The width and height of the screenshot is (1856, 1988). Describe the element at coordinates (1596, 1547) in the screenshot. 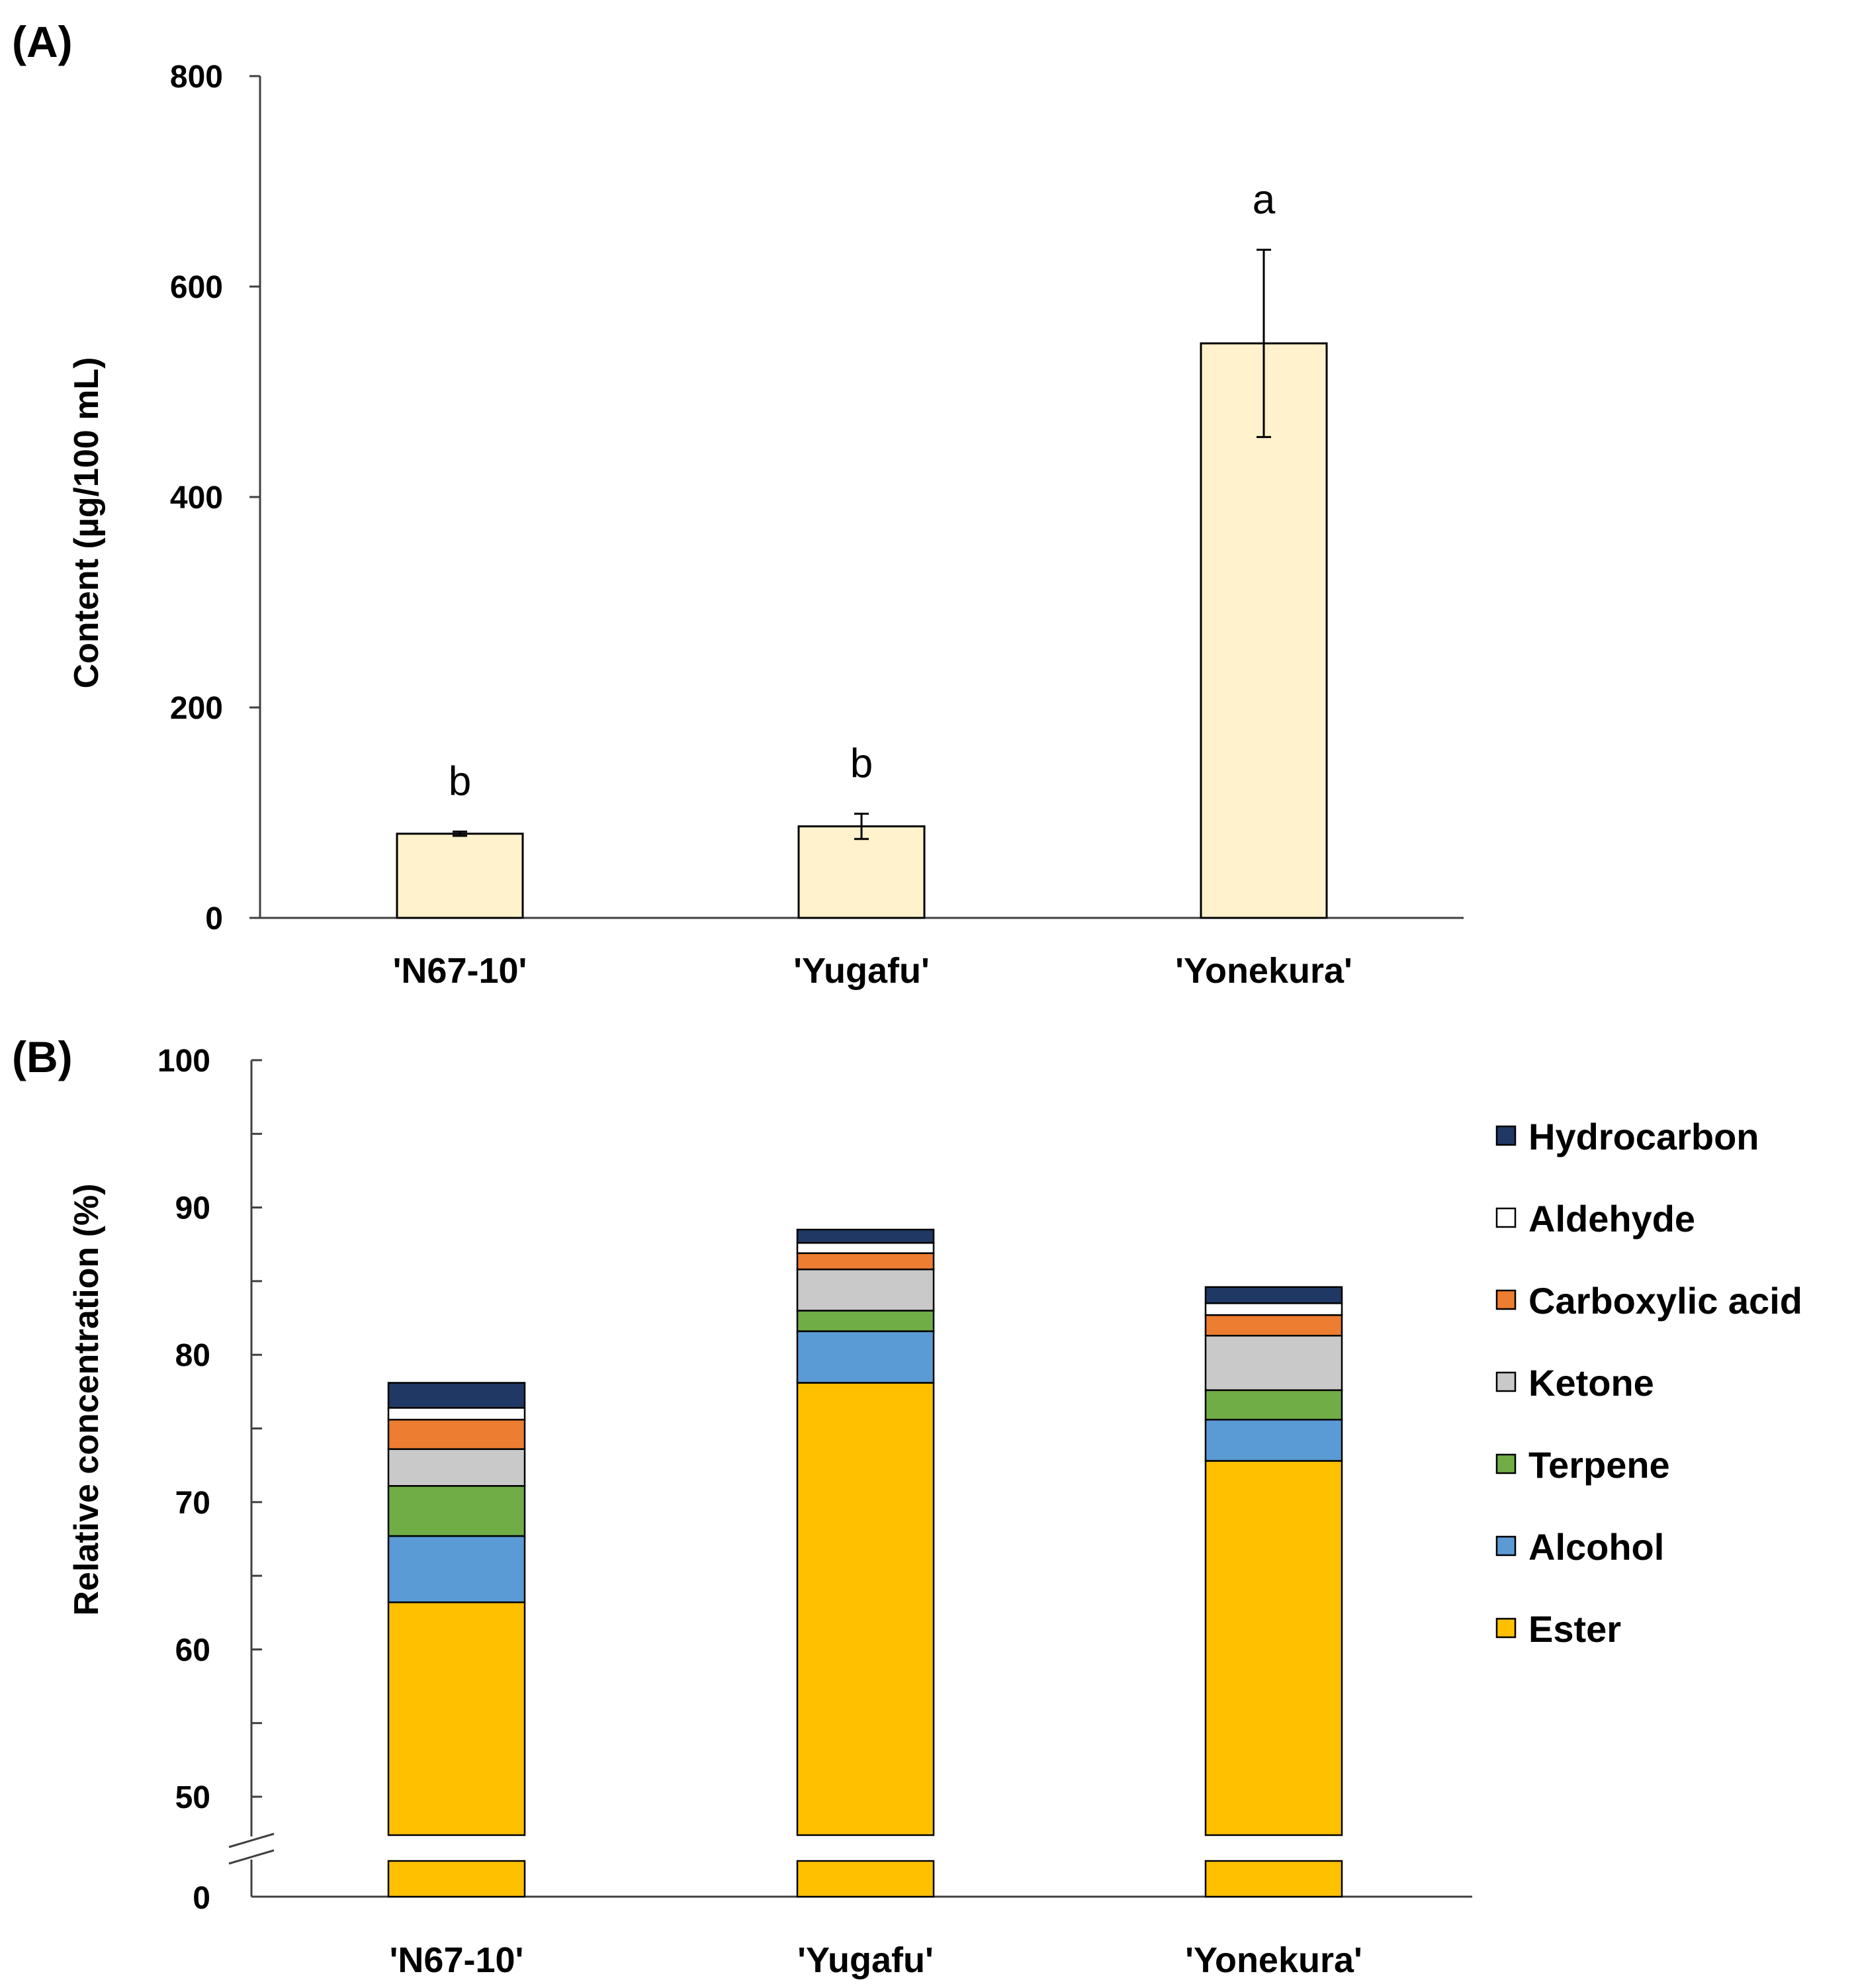

I see `legend-label: Alcohol` at that location.